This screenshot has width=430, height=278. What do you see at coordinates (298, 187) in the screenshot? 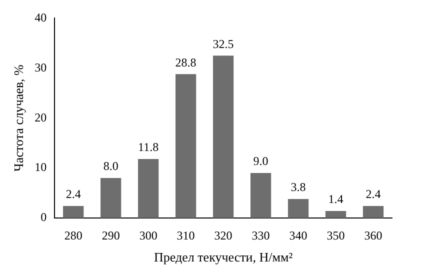
I see `data-label: 3.8` at bounding box center [298, 187].